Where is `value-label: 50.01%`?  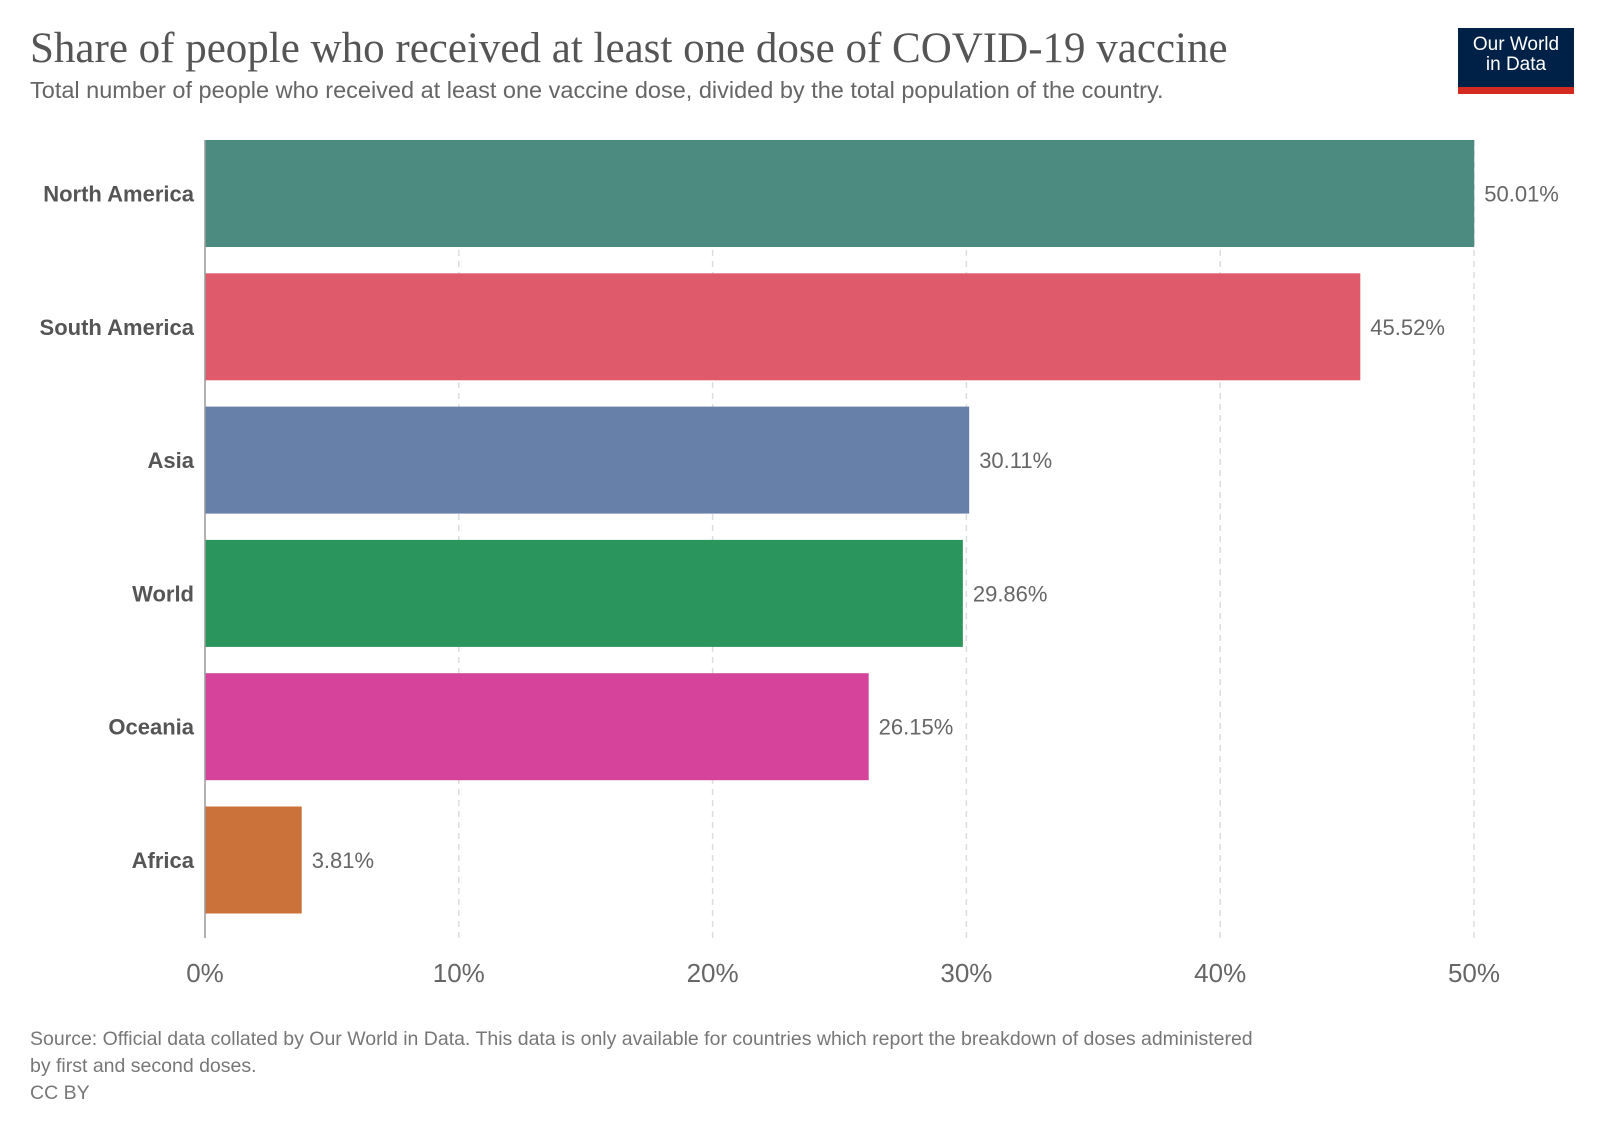 value-label: 50.01% is located at coordinates (1521, 194).